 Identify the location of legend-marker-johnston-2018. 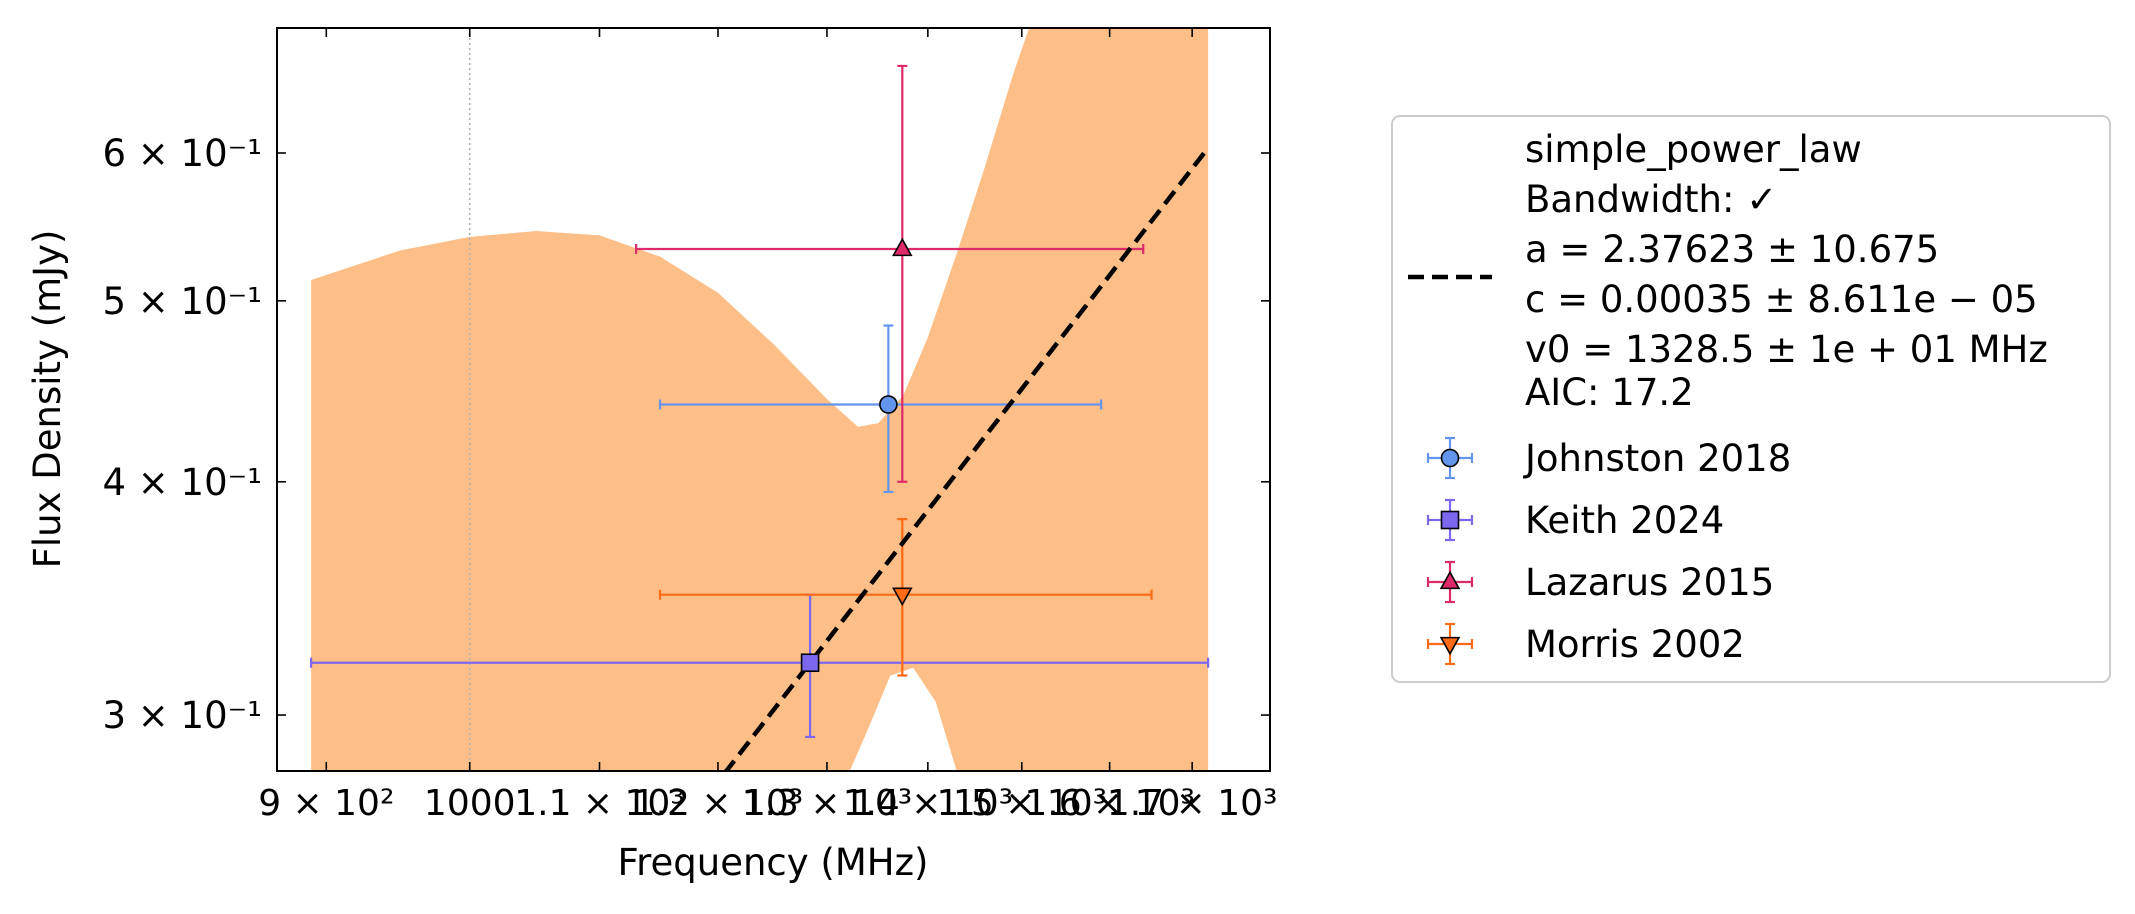
(1450, 458).